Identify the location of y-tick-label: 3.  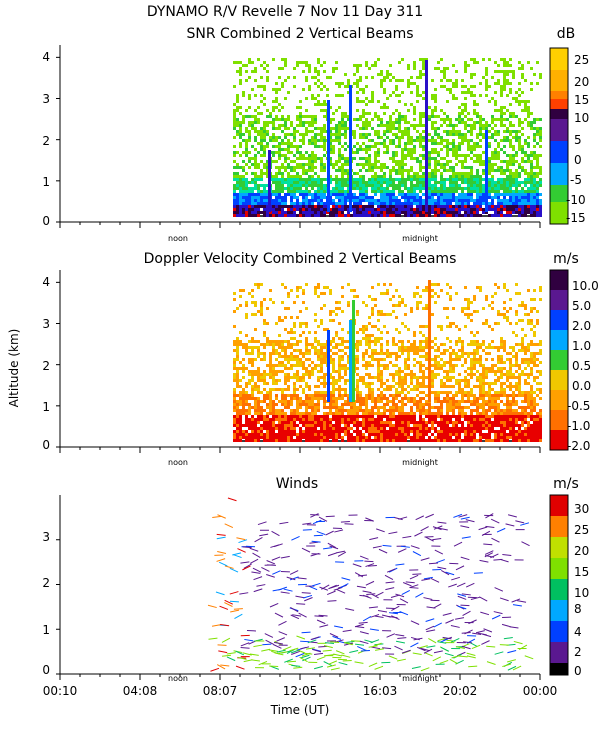
(46, 99).